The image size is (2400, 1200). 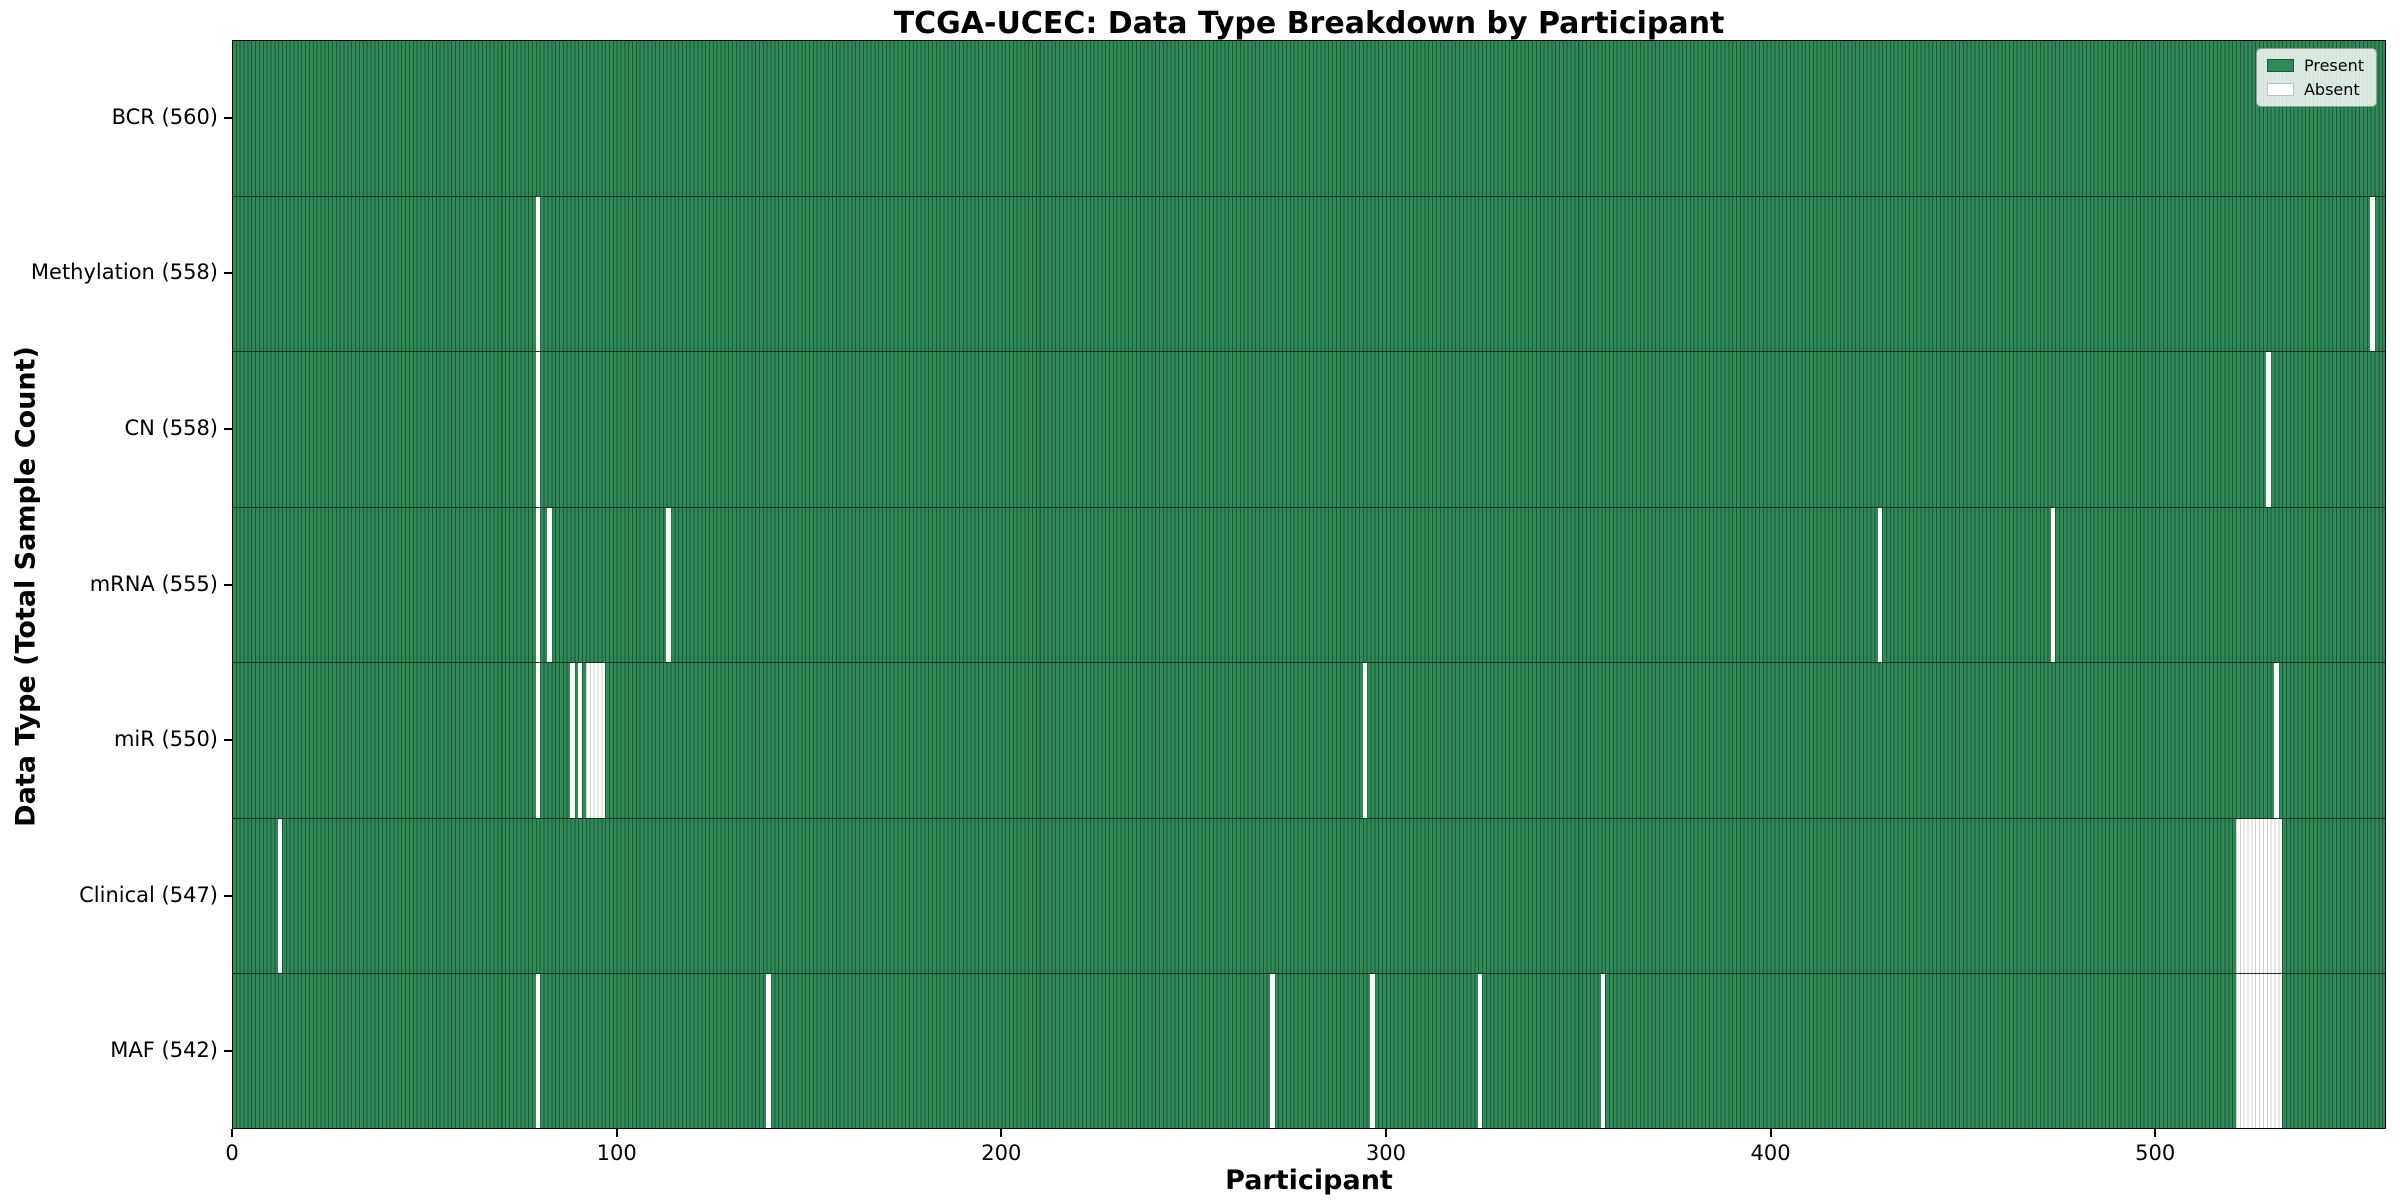 What do you see at coordinates (1309, 895) in the screenshot?
I see `row-clinical` at bounding box center [1309, 895].